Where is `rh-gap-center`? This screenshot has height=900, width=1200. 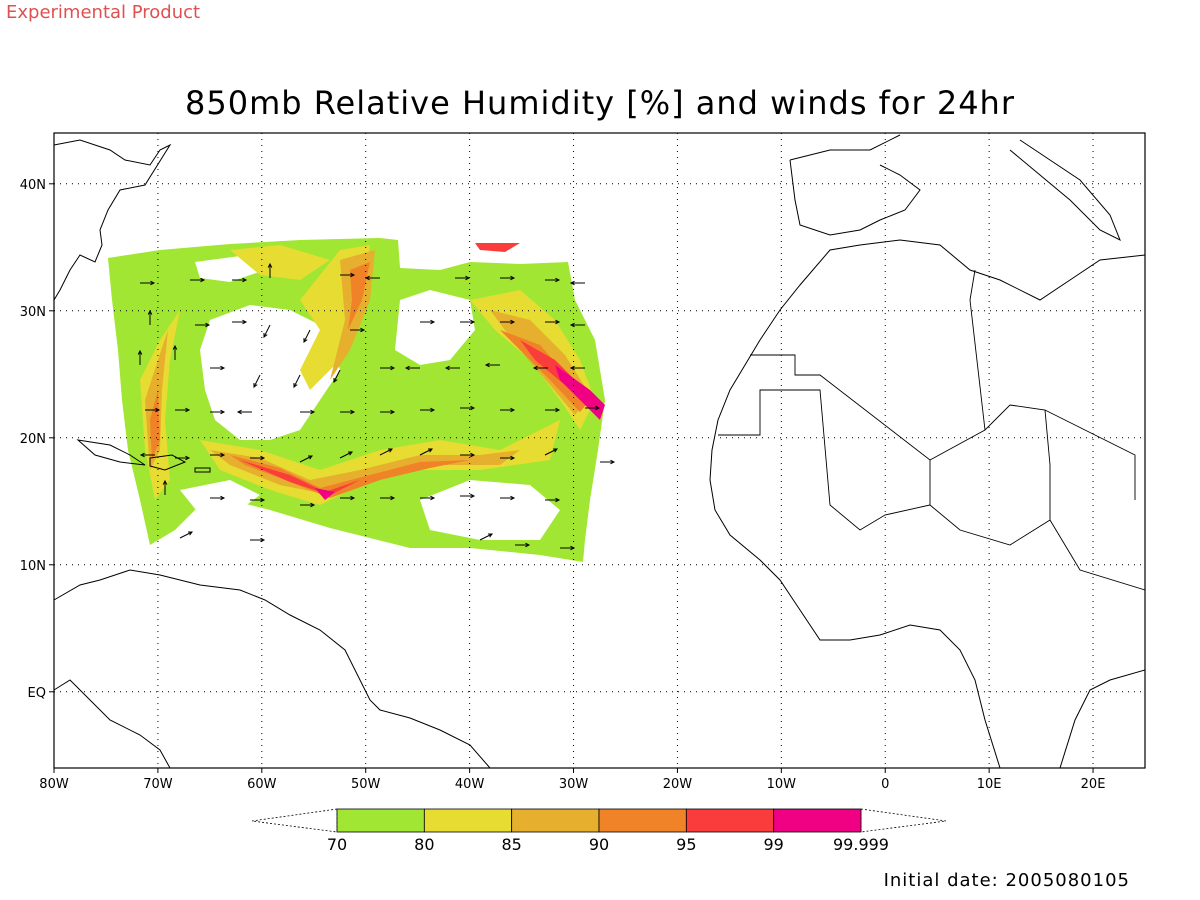 rh-gap-center is located at coordinates (270, 372).